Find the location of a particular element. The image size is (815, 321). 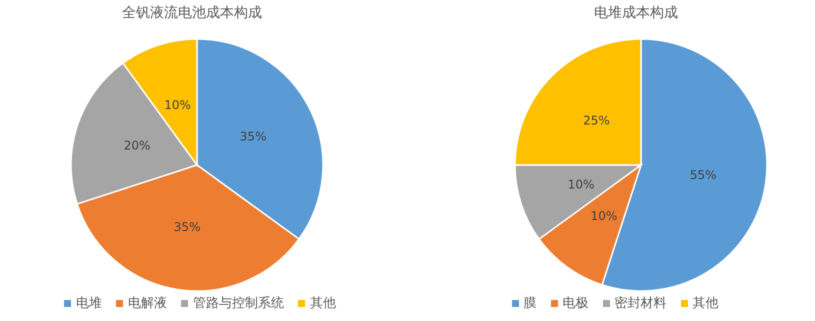

legend-label: 管路与控制系统 is located at coordinates (238, 303).